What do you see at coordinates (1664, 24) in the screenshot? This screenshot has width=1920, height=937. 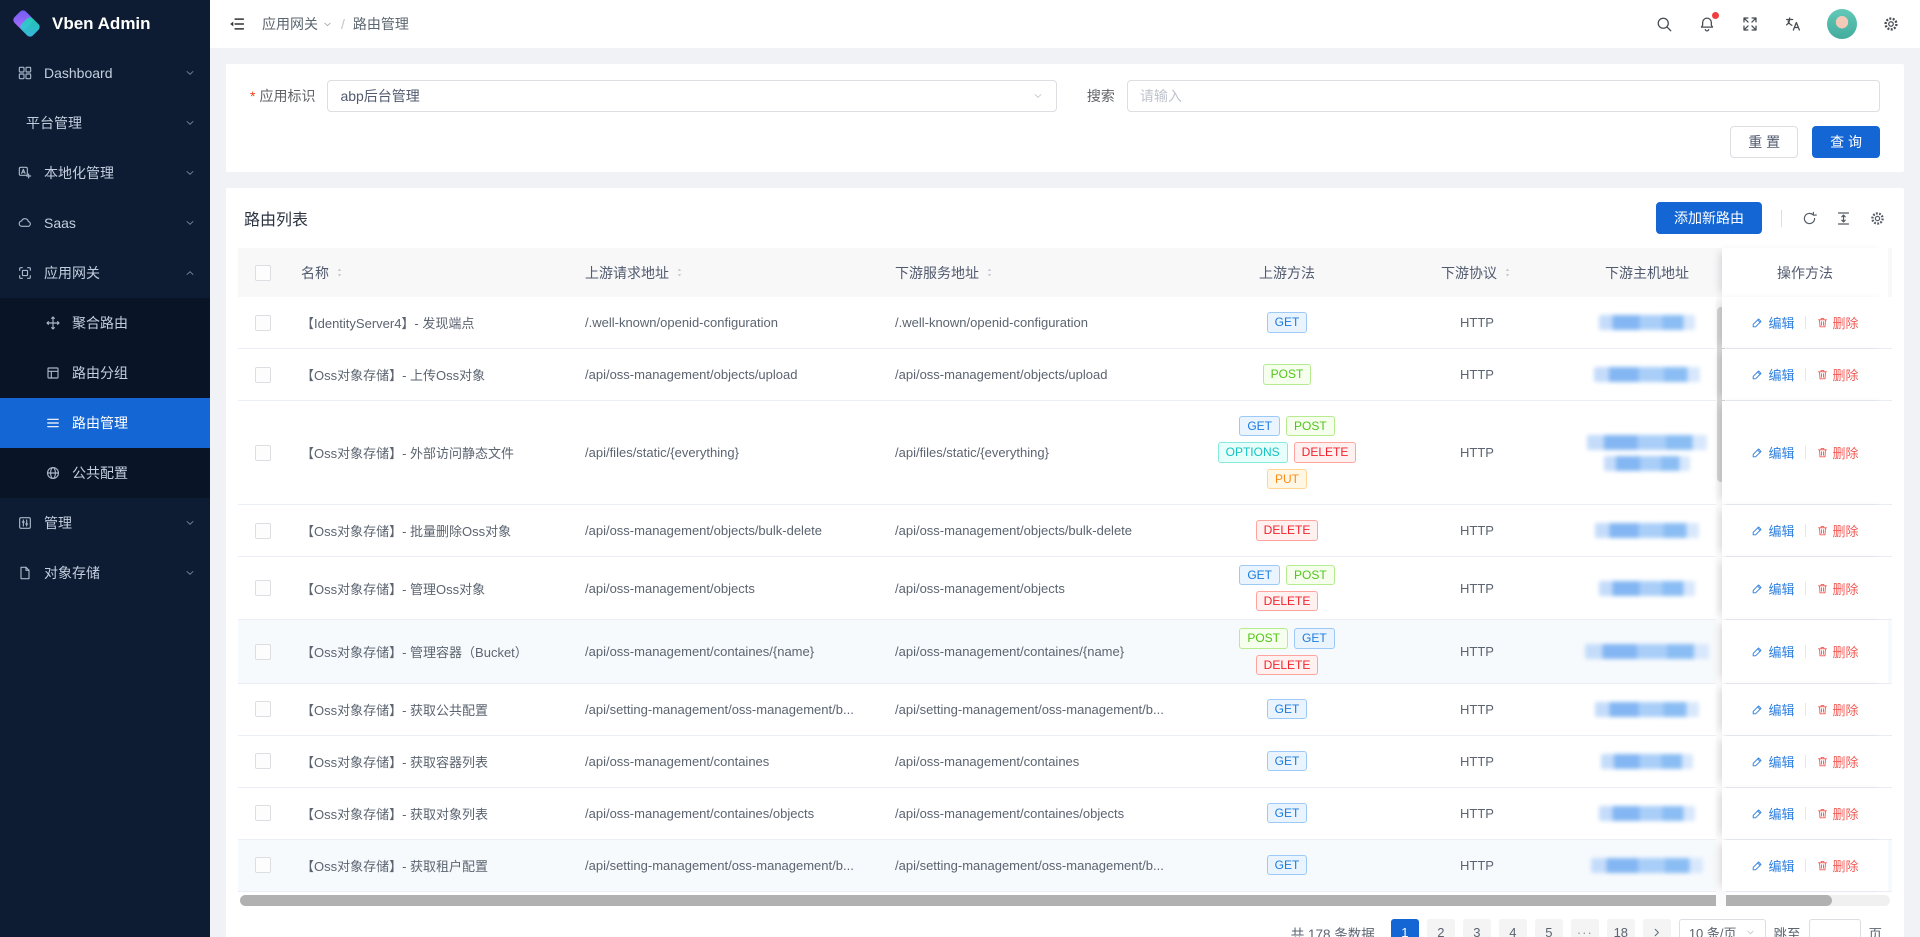 I see `search-icon` at bounding box center [1664, 24].